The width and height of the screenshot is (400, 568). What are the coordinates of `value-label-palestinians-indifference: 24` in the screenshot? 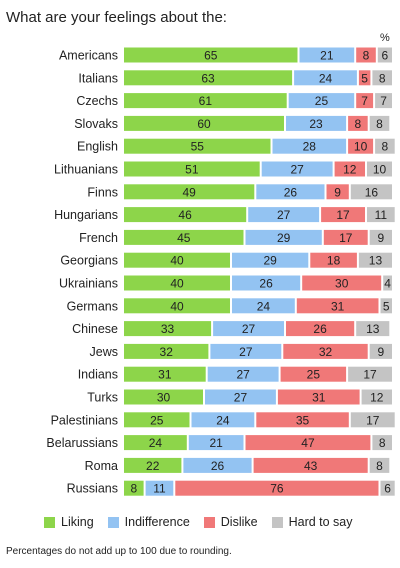 It's located at (223, 420).